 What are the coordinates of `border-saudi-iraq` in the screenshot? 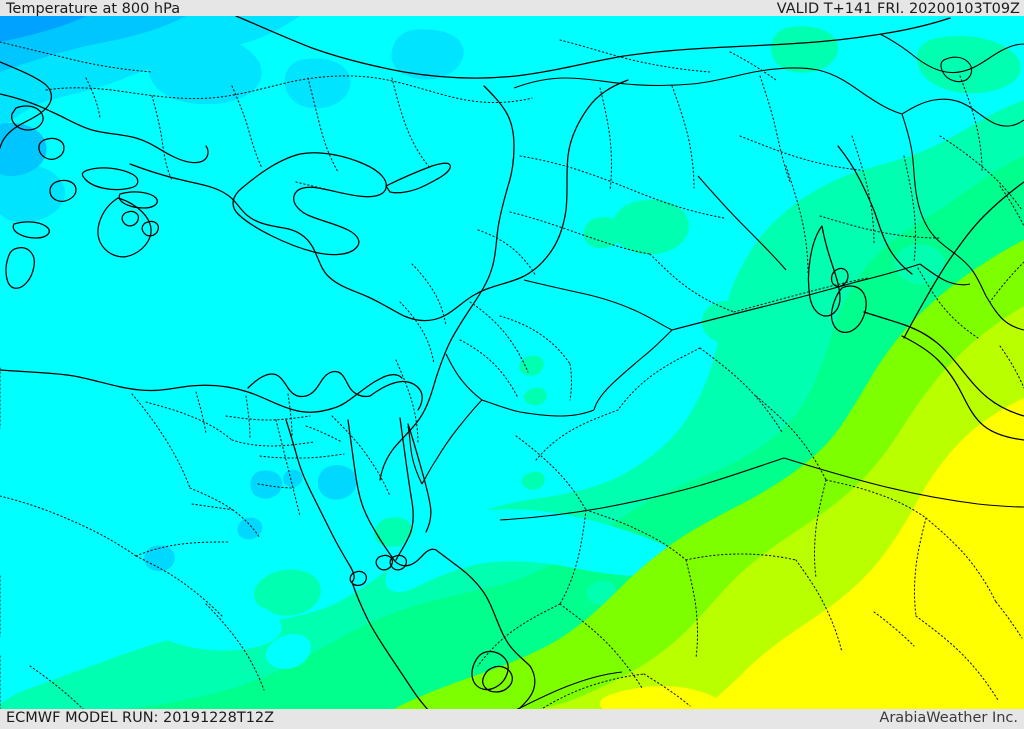 It's located at (796, 297).